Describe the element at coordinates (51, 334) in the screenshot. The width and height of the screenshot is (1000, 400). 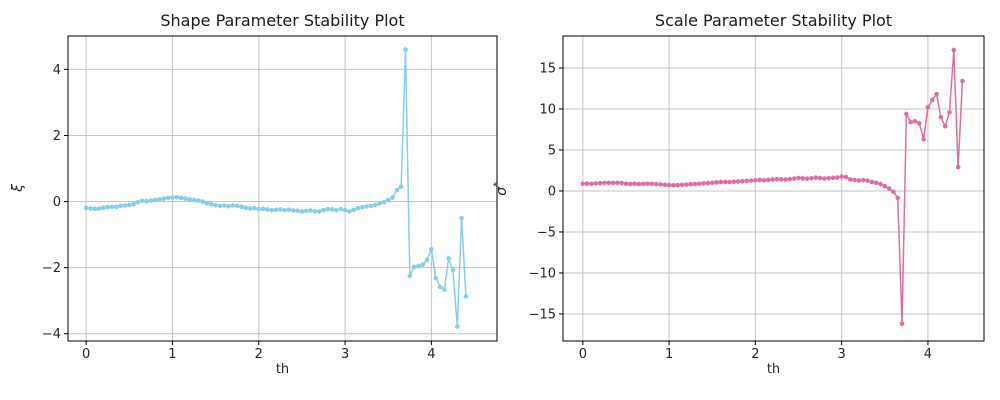
I see `y-tick-label: −4` at that location.